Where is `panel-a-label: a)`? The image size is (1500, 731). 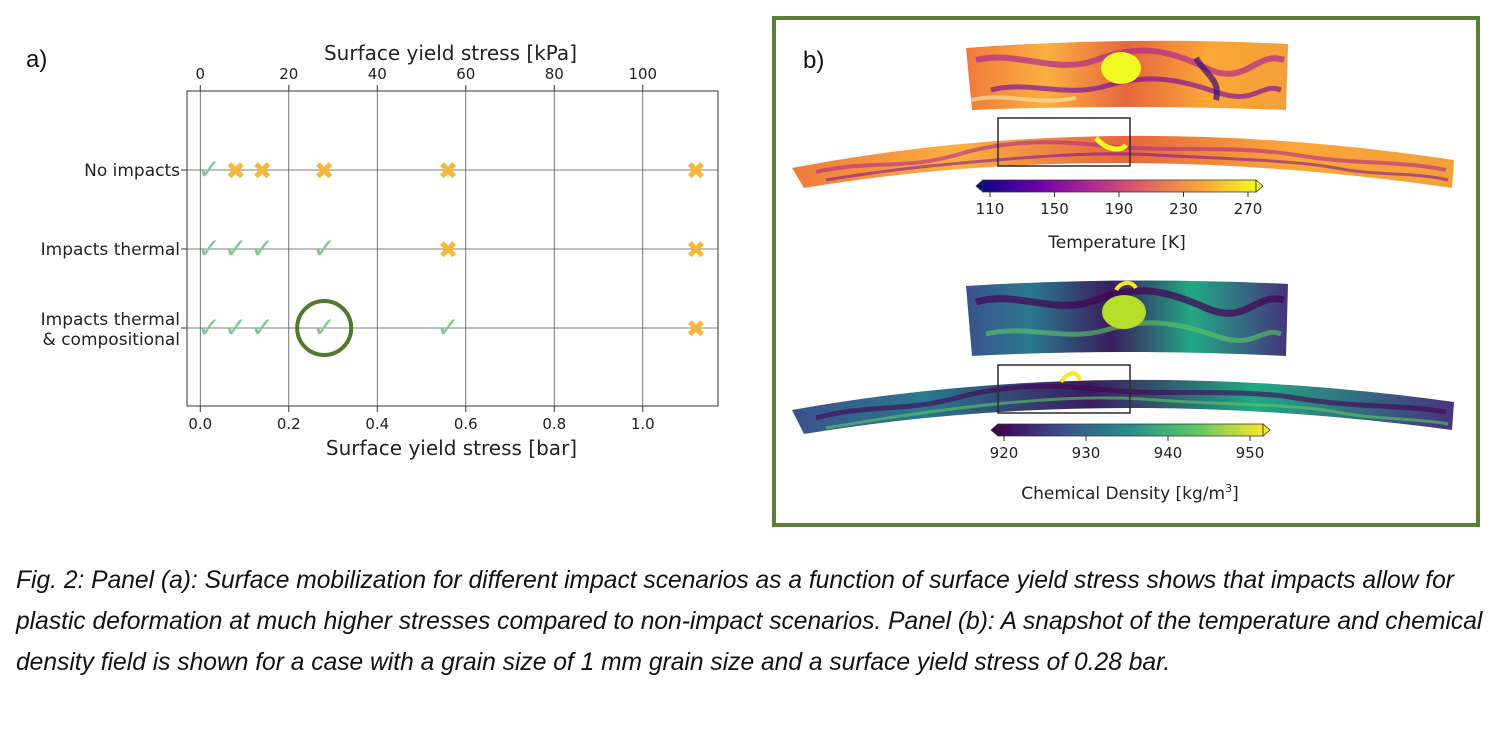
panel-a-label: a) is located at coordinates (36, 59).